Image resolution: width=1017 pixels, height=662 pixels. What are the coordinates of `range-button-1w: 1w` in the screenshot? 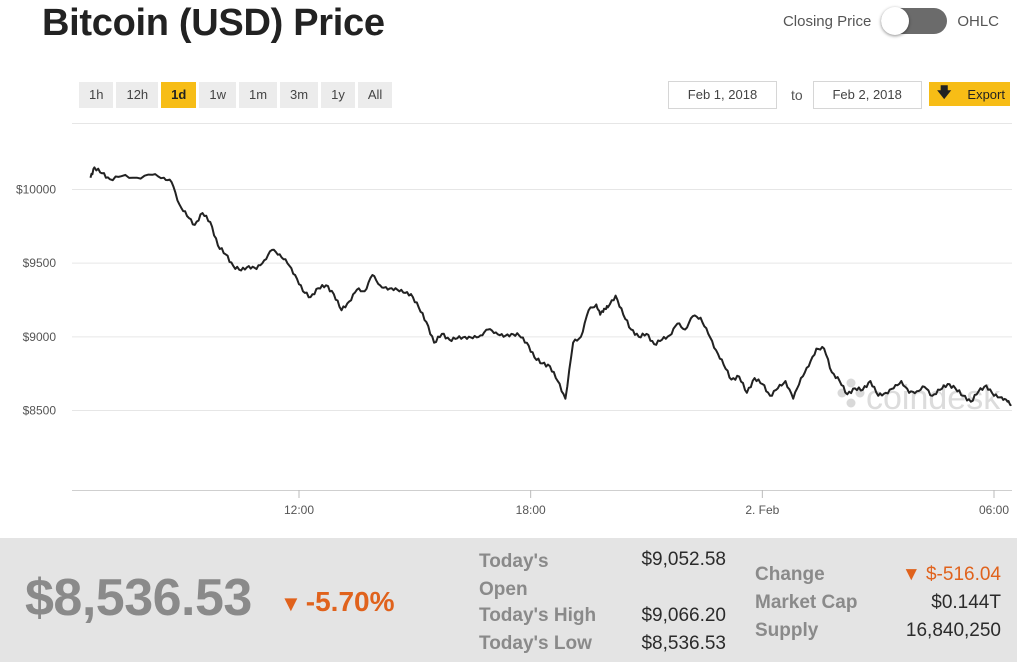 It's located at (217, 95).